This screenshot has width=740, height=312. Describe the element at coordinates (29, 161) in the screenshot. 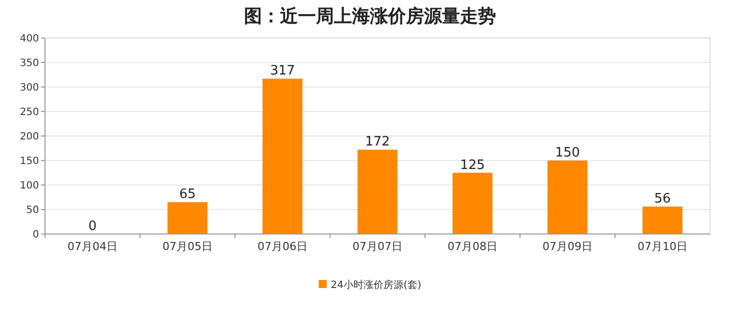

I see `y-tick-label: 150` at that location.